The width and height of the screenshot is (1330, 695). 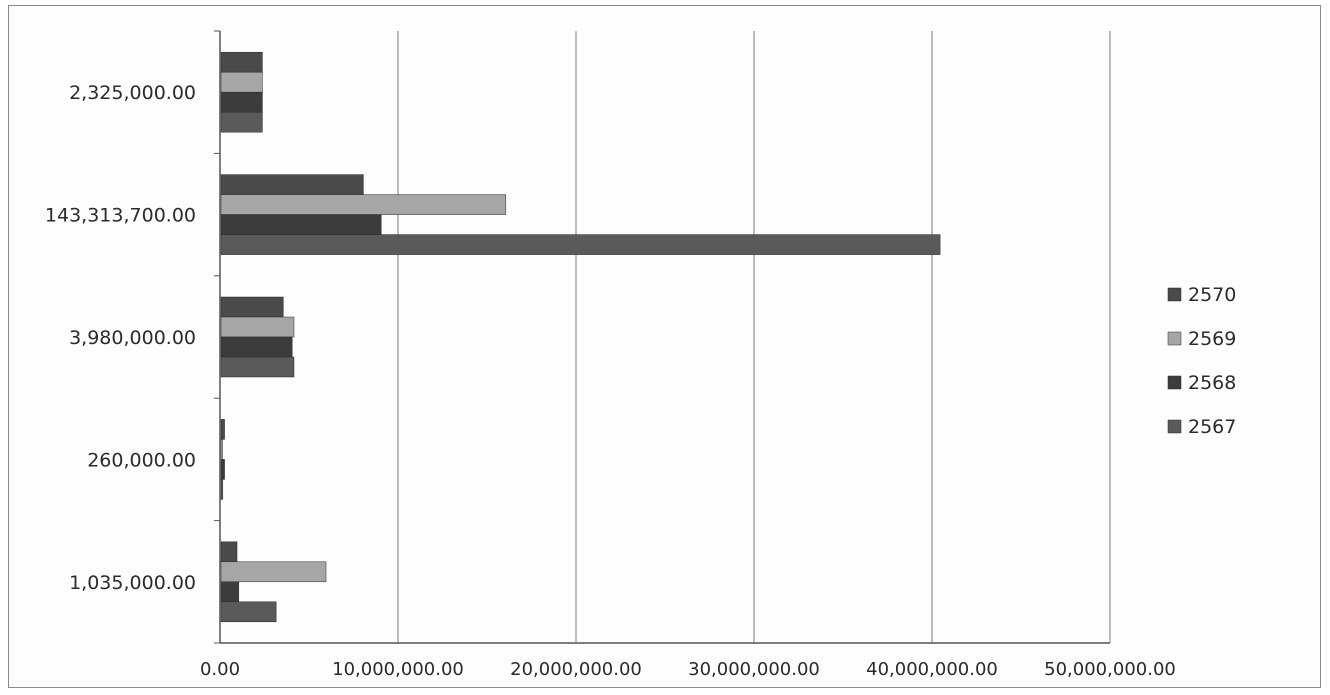 What do you see at coordinates (1212, 427) in the screenshot?
I see `legend-label: 2567` at bounding box center [1212, 427].